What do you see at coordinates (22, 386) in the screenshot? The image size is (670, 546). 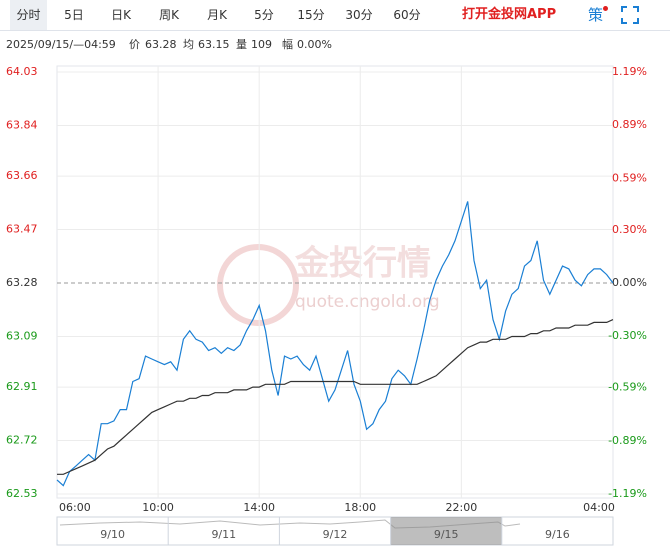 I see `y-tick-label: 62.91` at bounding box center [22, 386].